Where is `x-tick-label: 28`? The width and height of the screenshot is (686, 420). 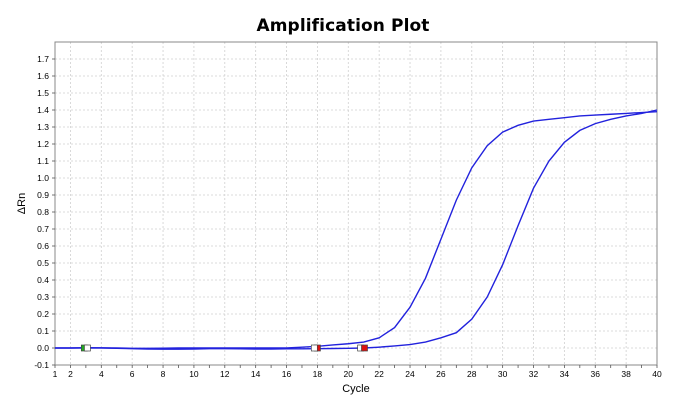
x-tick-label: 28 is located at coordinates (472, 374).